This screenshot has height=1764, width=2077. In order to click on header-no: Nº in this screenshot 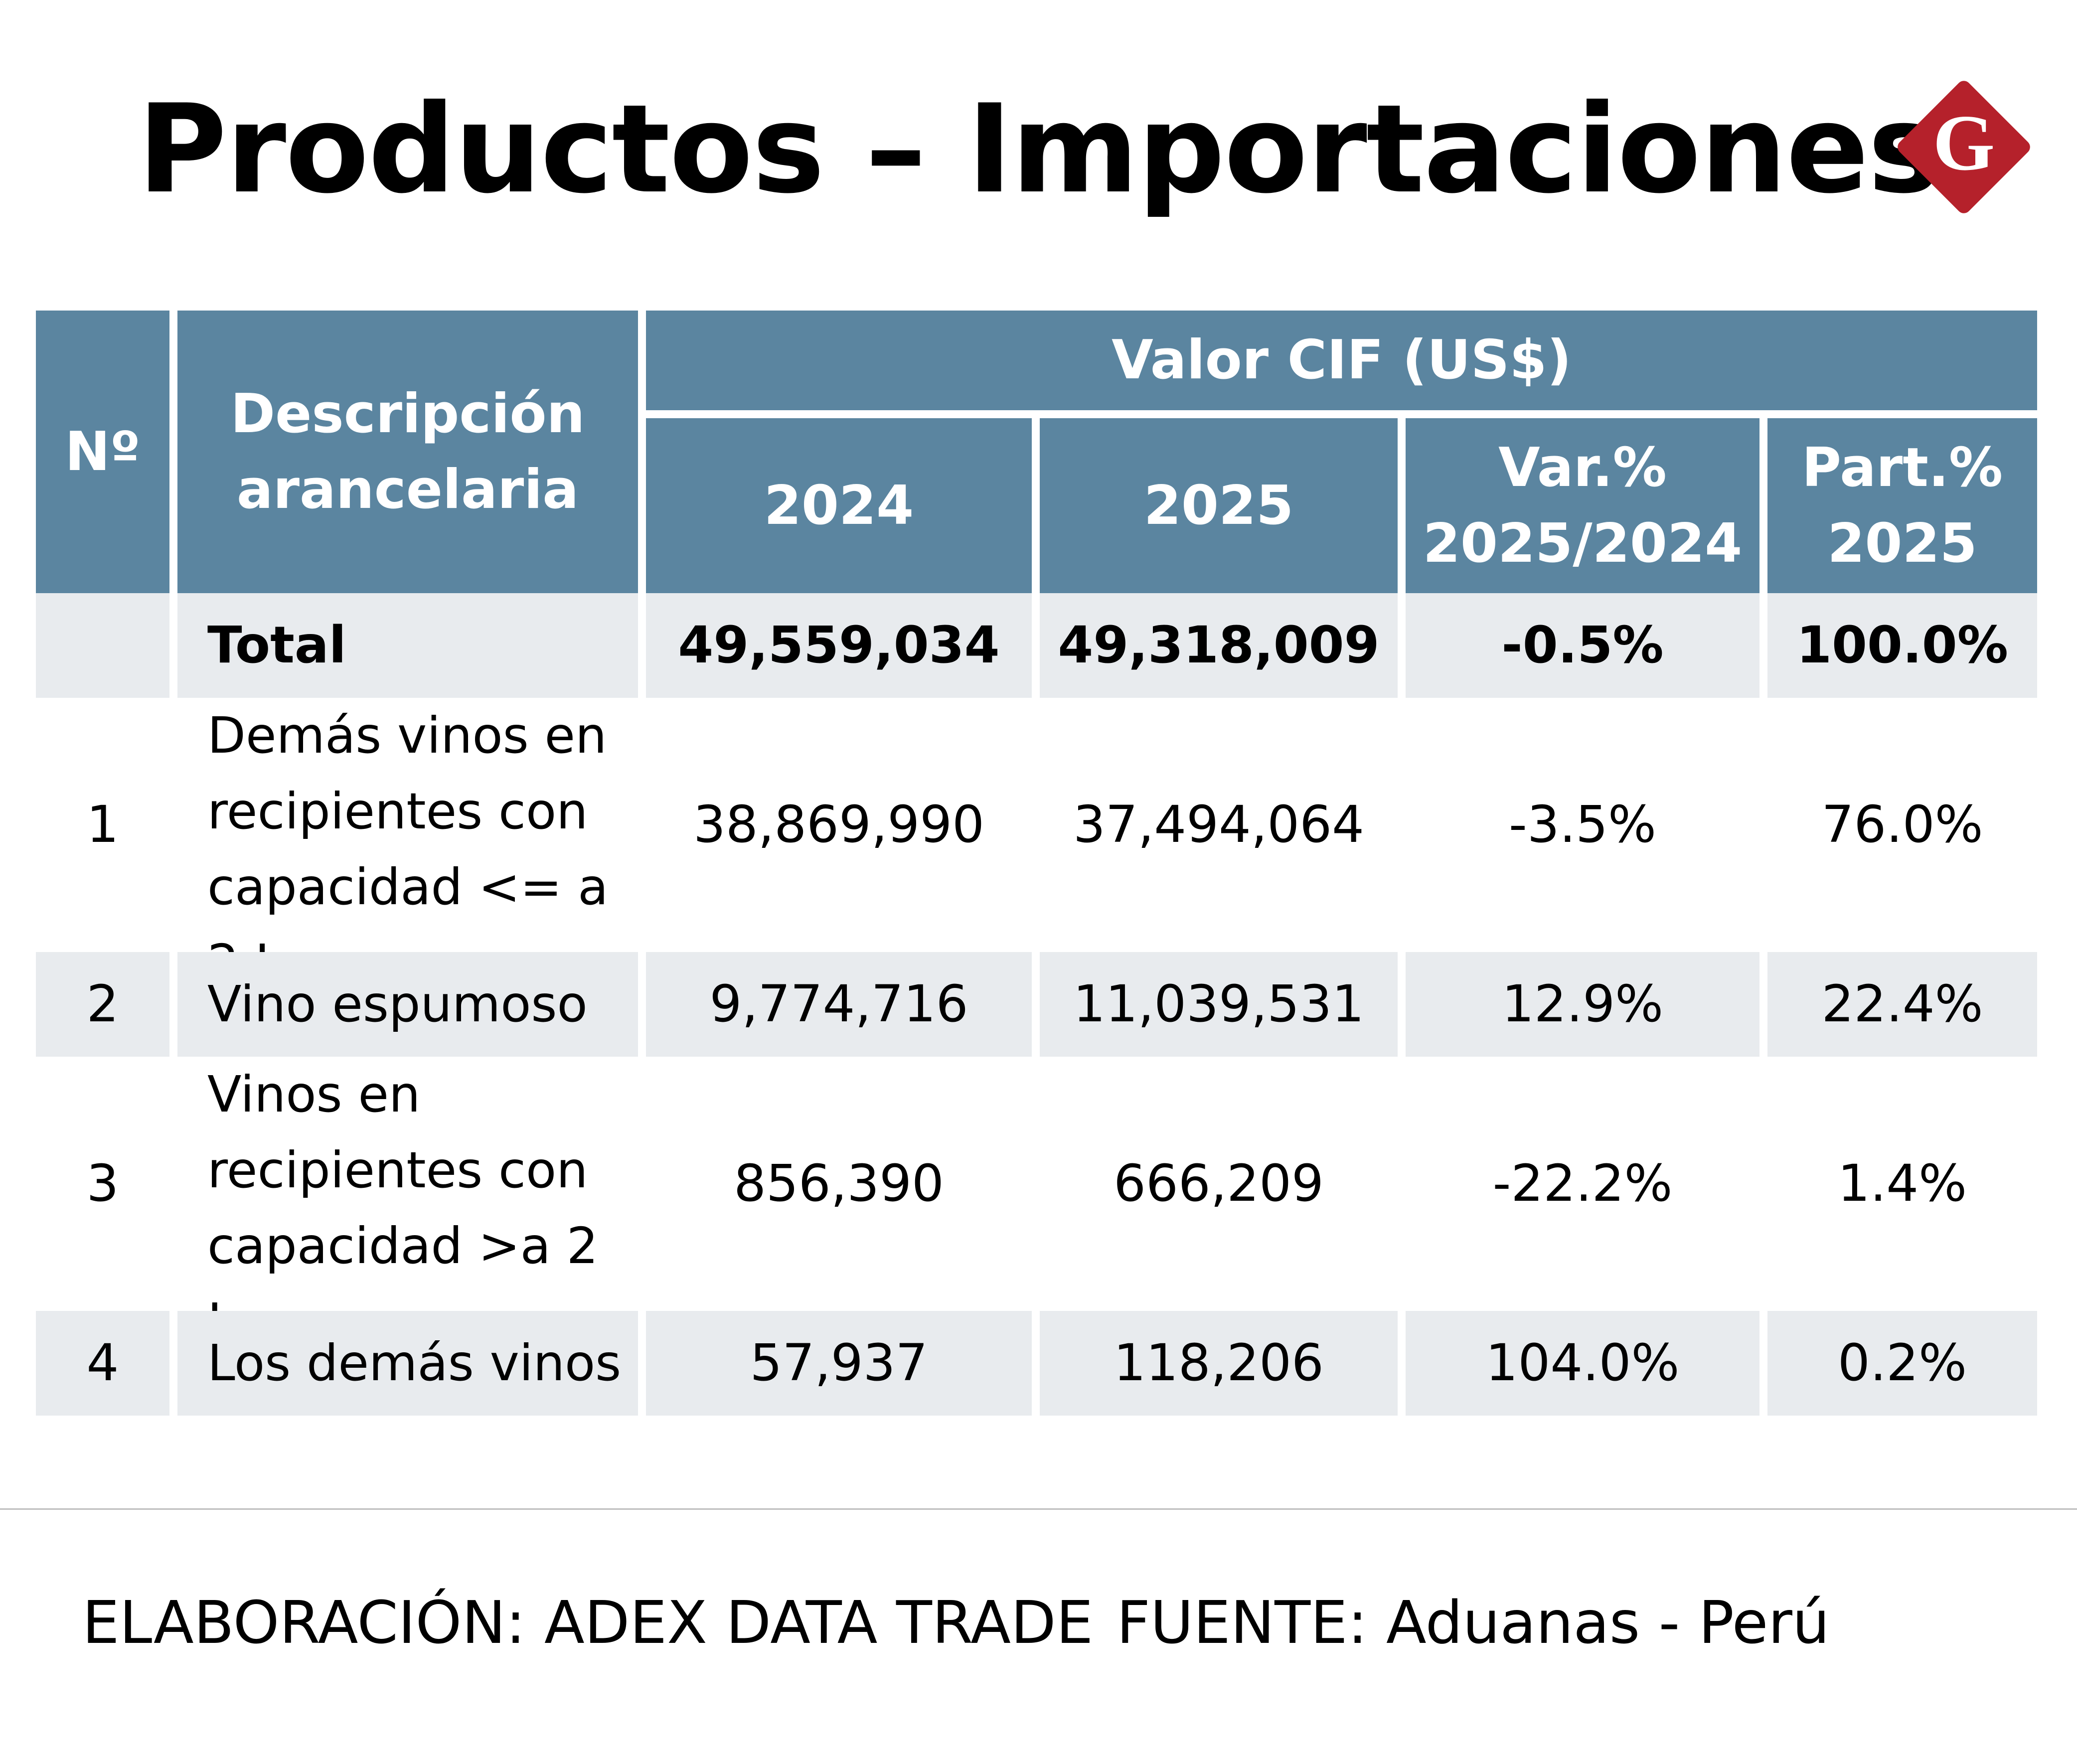, I will do `click(103, 452)`.